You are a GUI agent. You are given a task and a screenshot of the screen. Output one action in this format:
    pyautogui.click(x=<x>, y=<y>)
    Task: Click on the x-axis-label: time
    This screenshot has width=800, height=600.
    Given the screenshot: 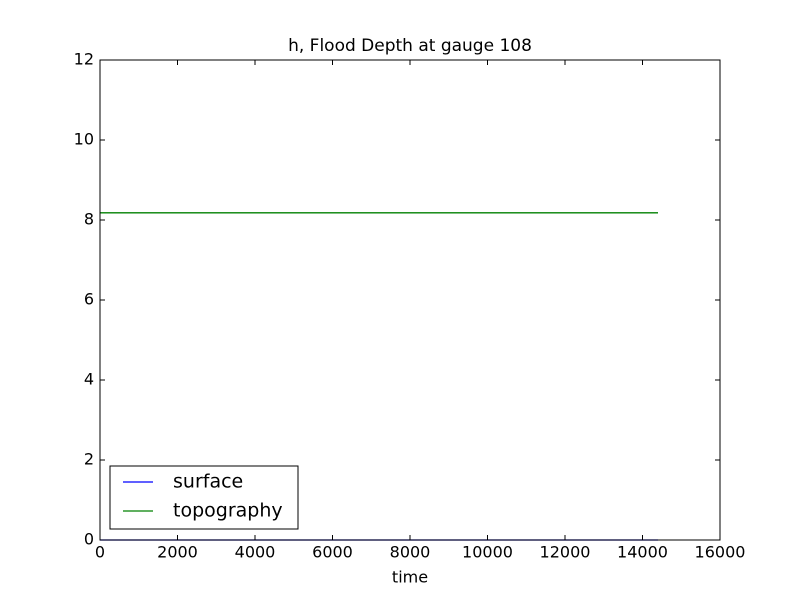 What is the action you would take?
    pyautogui.click(x=410, y=577)
    